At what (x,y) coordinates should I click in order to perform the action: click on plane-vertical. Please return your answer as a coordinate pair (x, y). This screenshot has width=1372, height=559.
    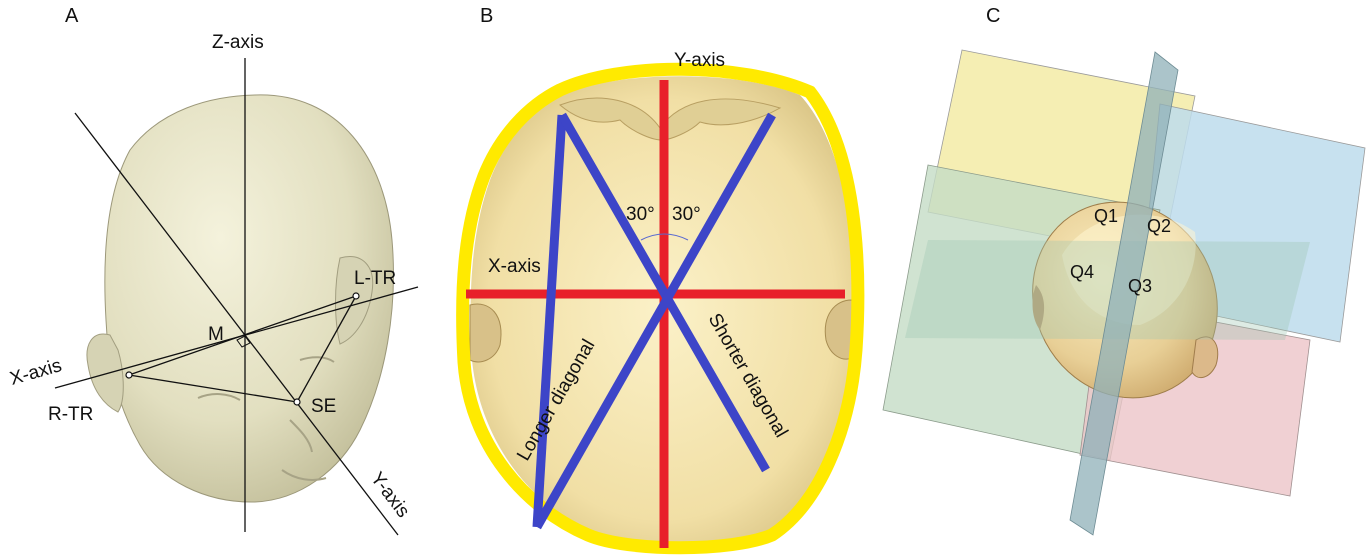
    Looking at the image, I should click on (1124, 293).